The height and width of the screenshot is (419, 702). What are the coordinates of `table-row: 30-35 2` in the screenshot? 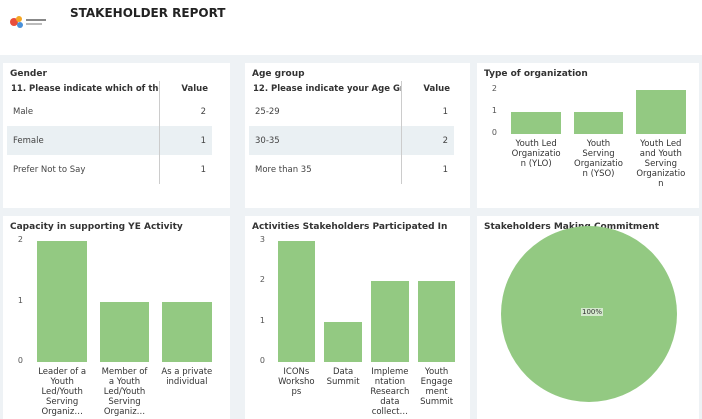 It's located at (351, 140).